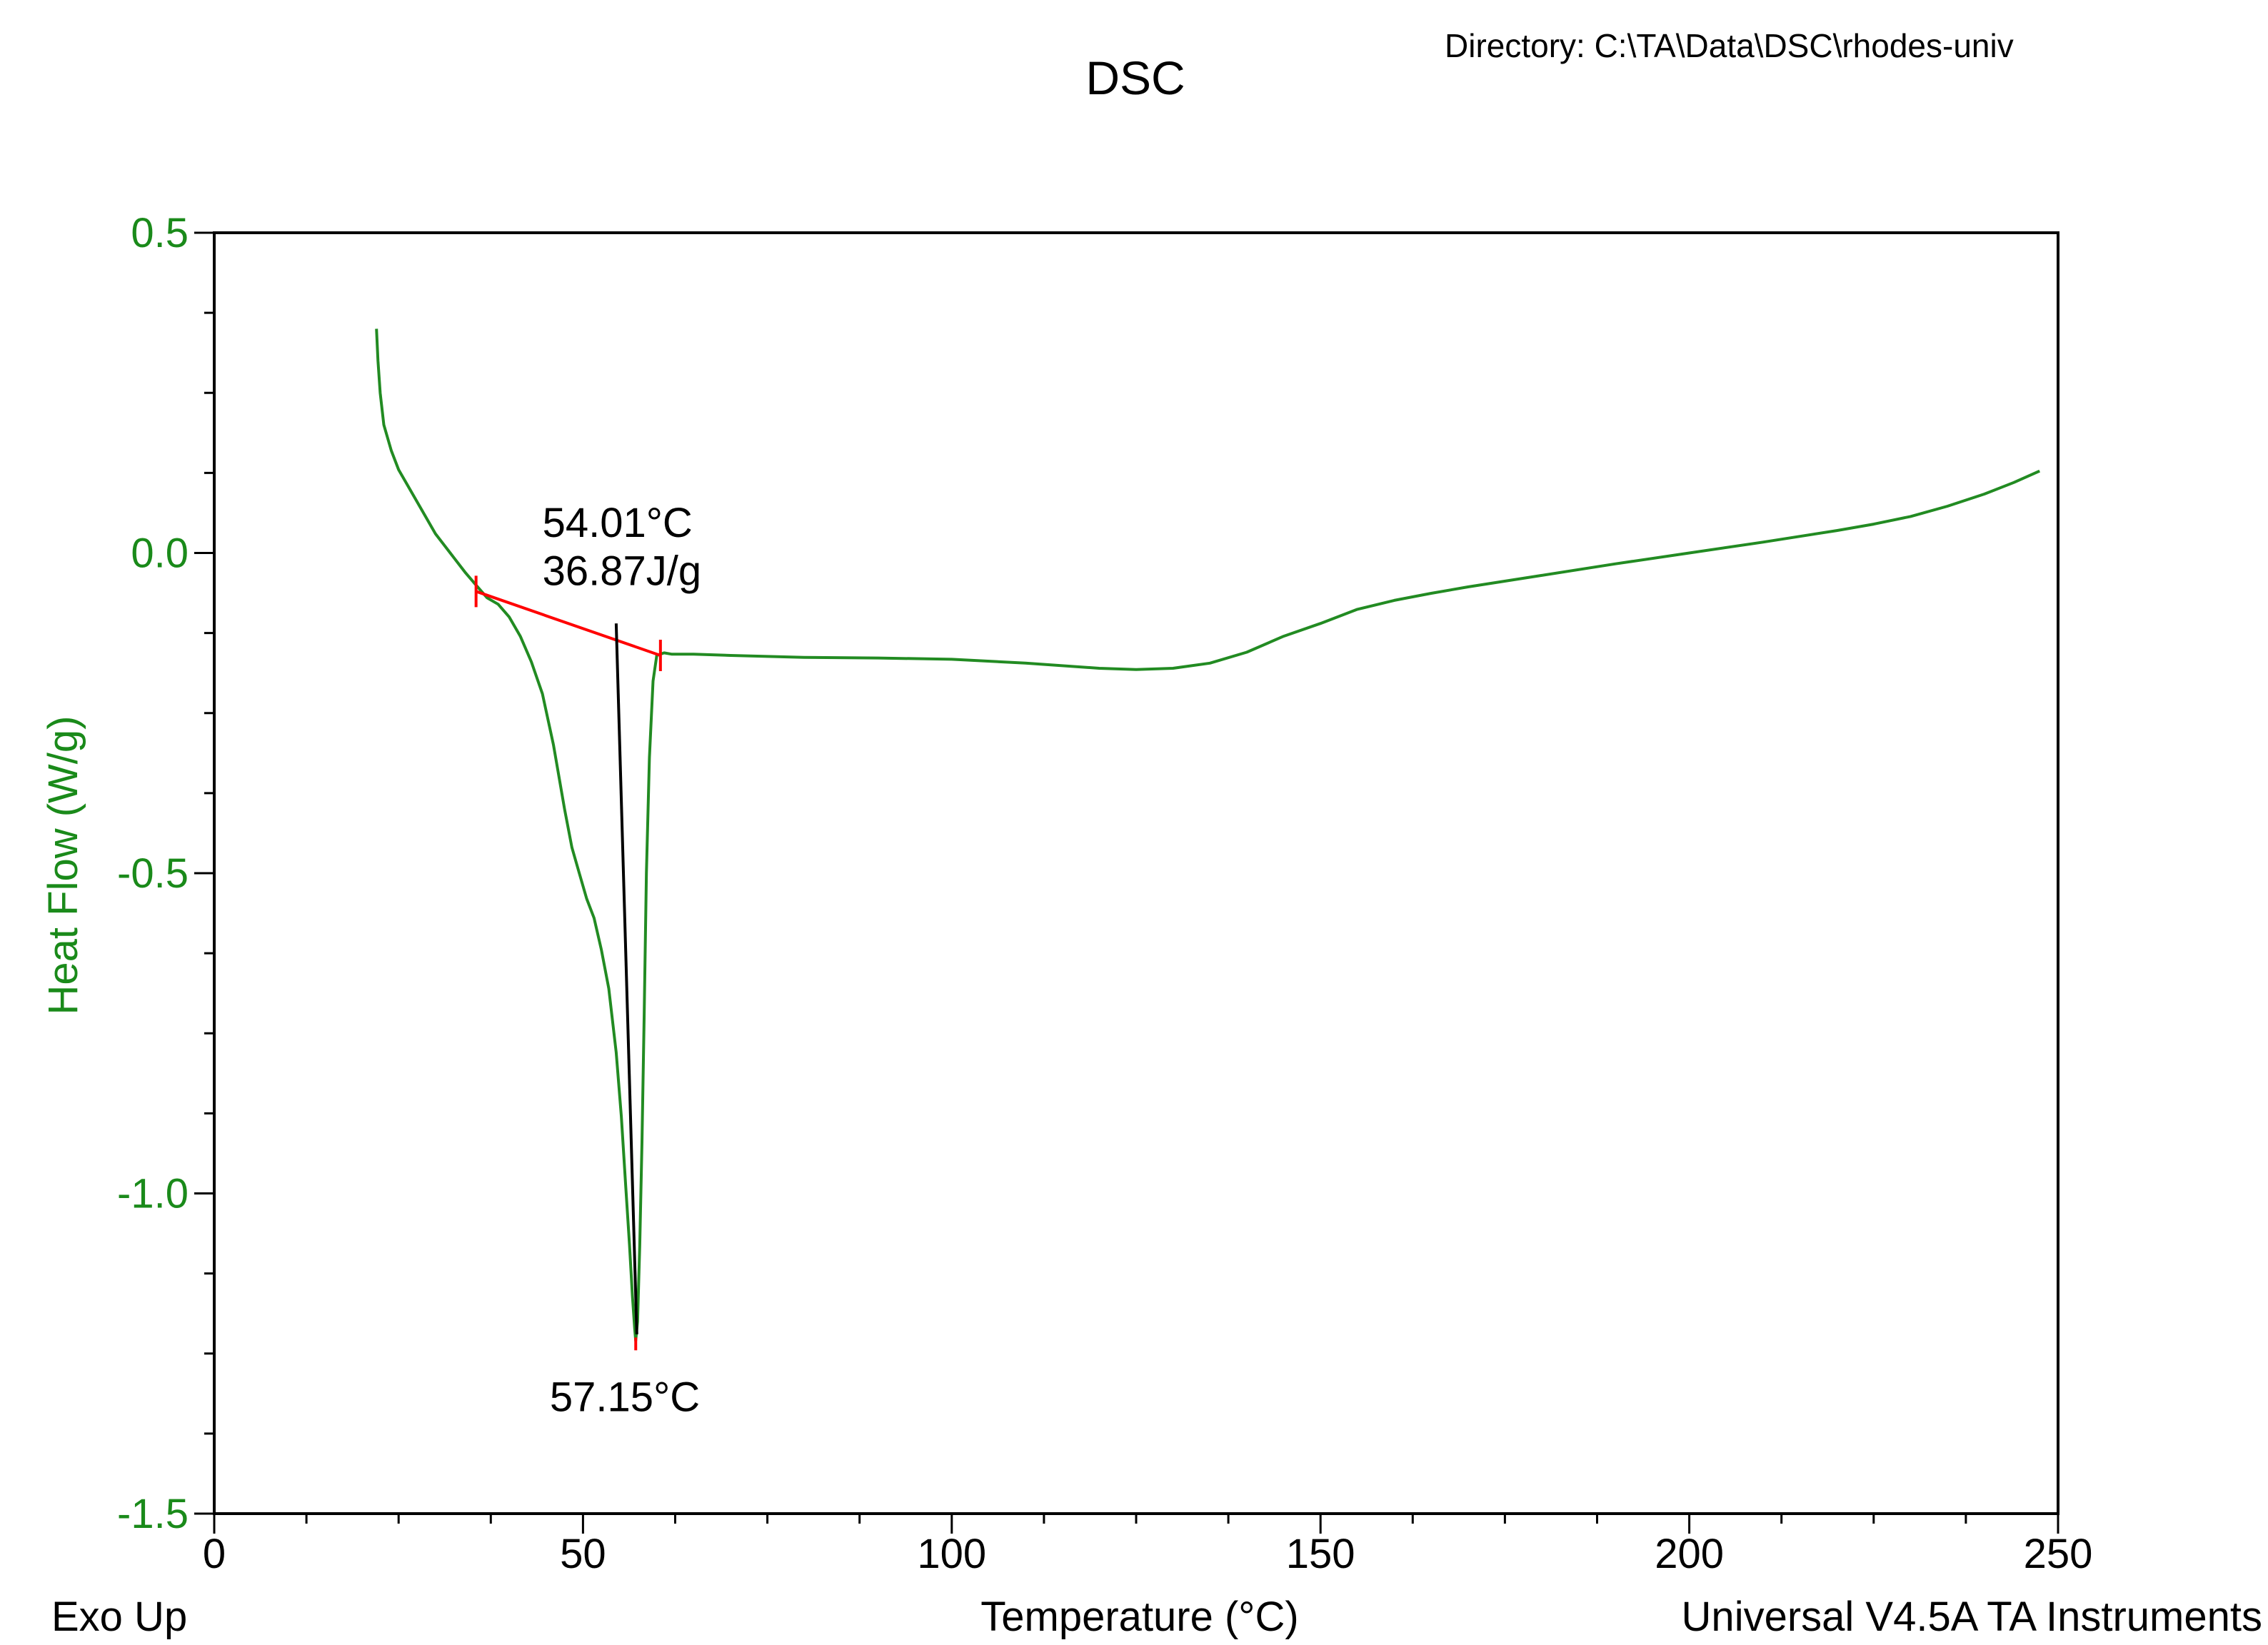 This screenshot has height=1645, width=2268. Describe the element at coordinates (160, 553) in the screenshot. I see `y-tick-label: 0.0` at that location.